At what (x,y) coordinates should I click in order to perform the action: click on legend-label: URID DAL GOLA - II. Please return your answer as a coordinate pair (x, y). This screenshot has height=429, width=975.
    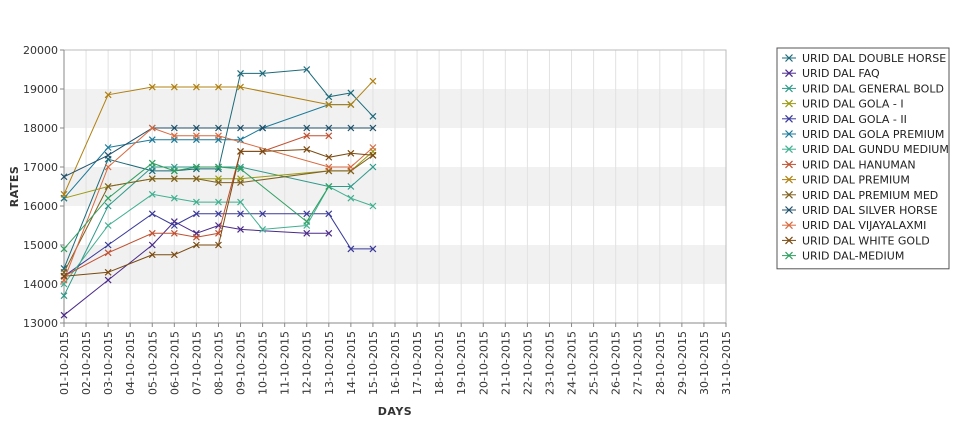
    Looking at the image, I should click on (854, 119).